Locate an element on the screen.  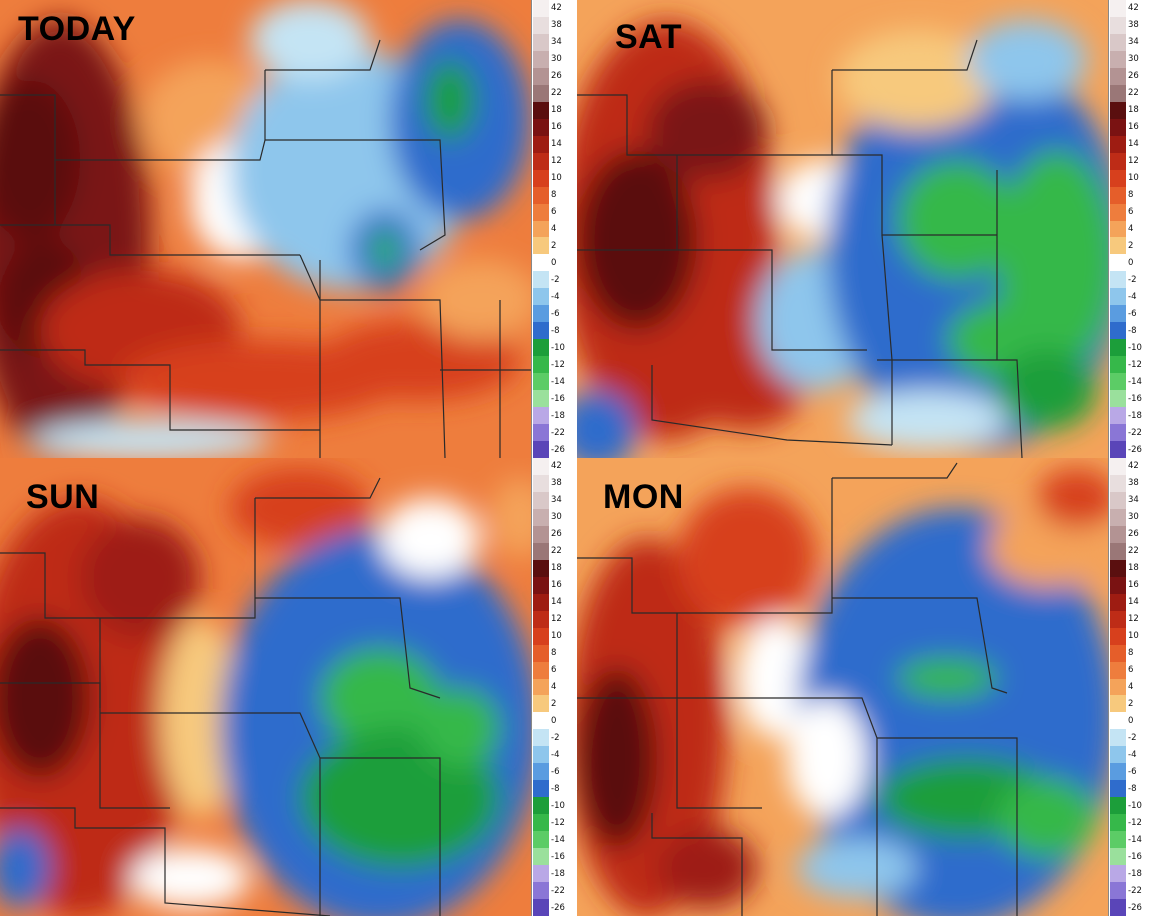
colorbar-label: 0 is located at coordinates (1131, 720).